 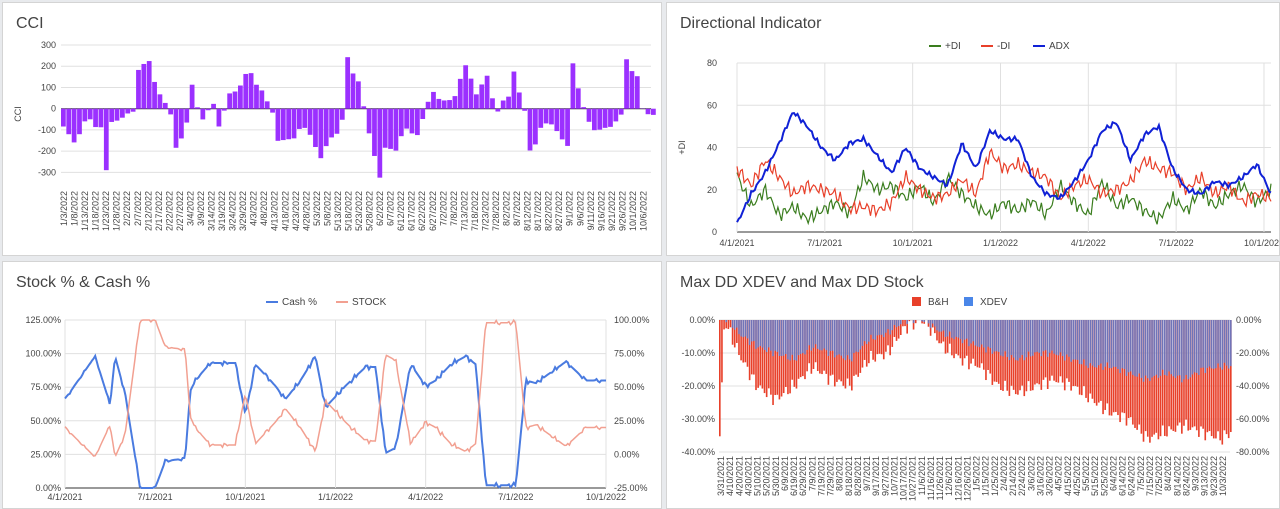 What do you see at coordinates (1159, 476) in the screenshot?
I see `x-tick-label: 7/25/2022` at bounding box center [1159, 476].